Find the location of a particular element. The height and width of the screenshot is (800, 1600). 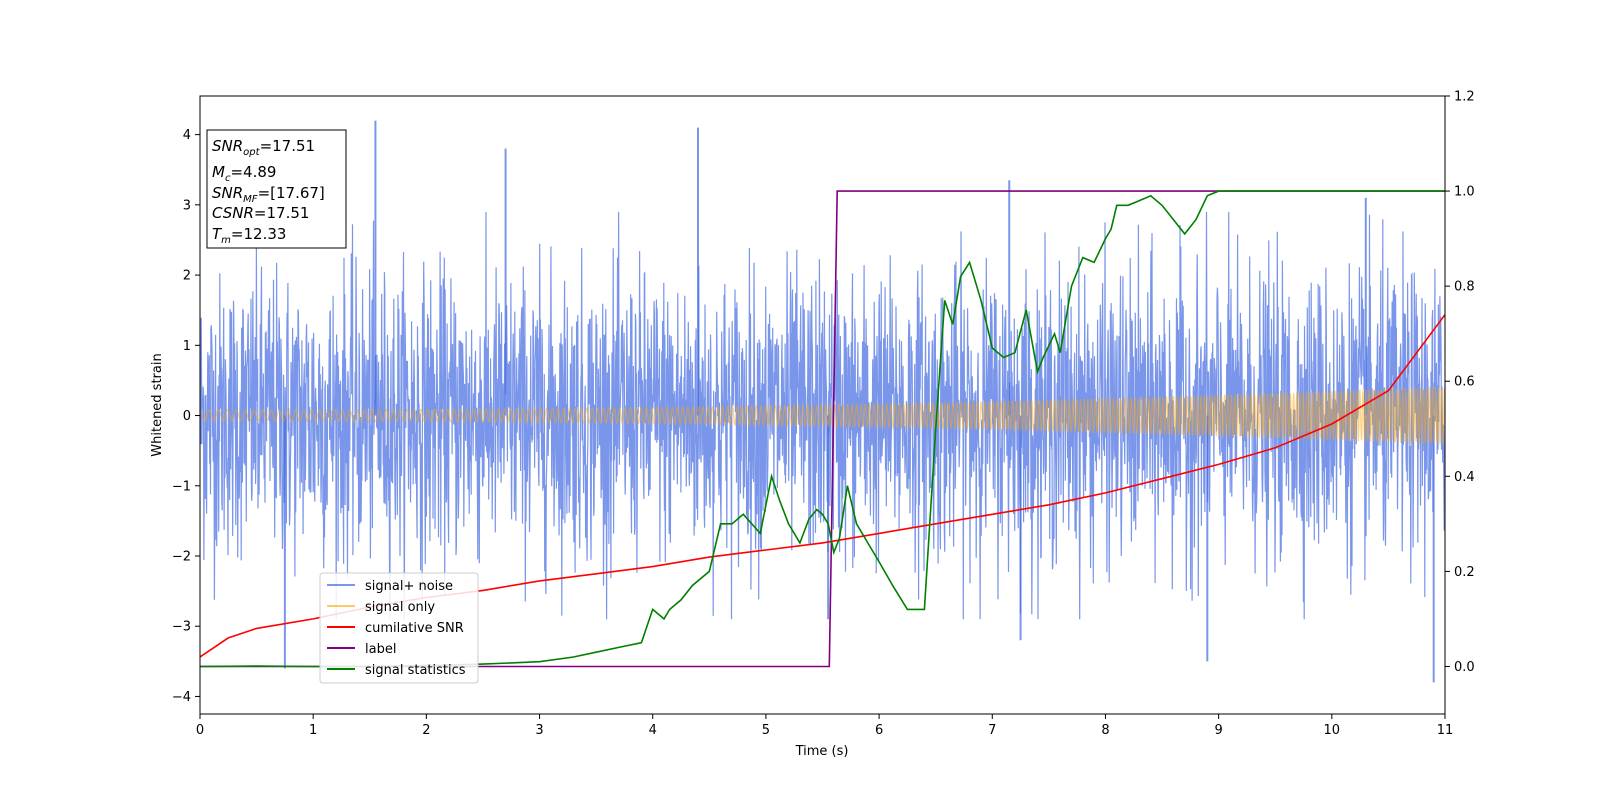

mc-annotation: Mc=4.89 is located at coordinates (244, 173).